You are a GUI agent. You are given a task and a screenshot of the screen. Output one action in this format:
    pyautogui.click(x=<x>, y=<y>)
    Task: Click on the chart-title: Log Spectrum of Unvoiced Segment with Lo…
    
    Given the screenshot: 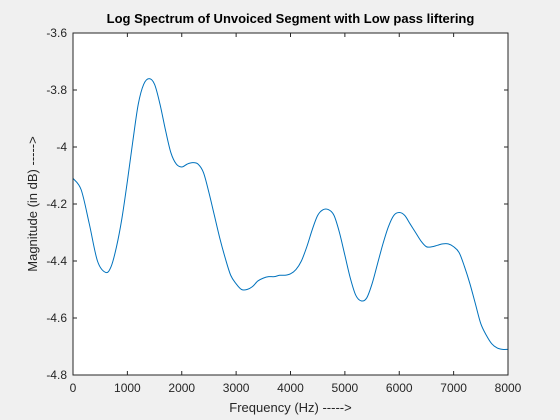 What is the action you would take?
    pyautogui.click(x=291, y=18)
    